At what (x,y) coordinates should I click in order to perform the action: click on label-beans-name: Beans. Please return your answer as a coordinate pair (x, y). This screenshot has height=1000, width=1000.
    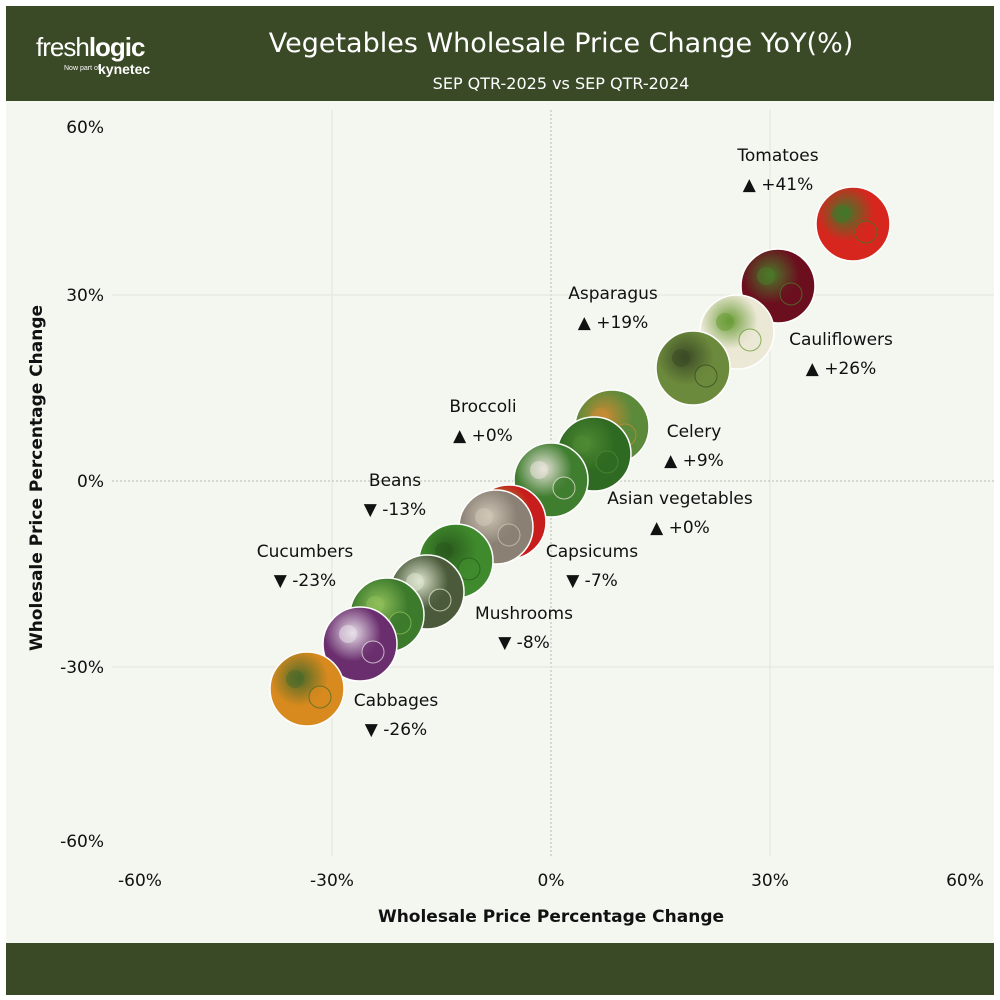
    Looking at the image, I should click on (395, 481).